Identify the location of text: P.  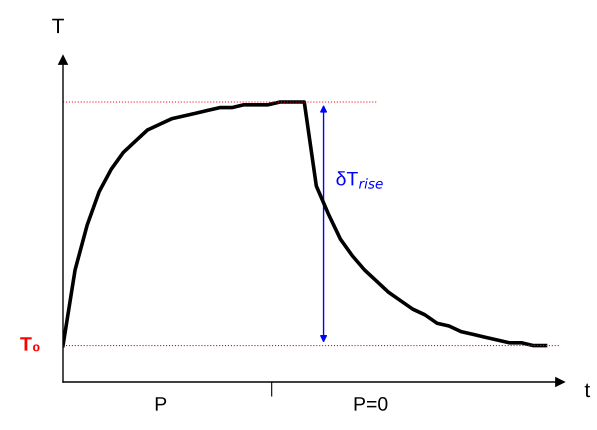
(161, 404).